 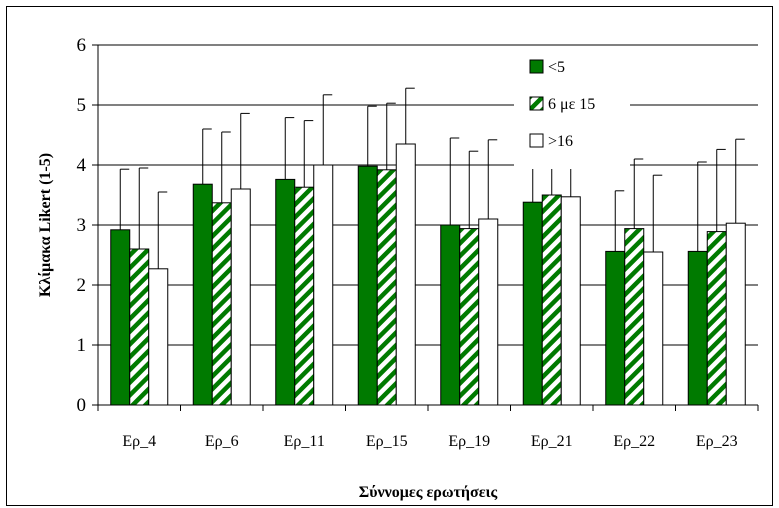 What do you see at coordinates (45, 225) in the screenshot?
I see `y-axis-label: Κλίμακα Likert (1-5)` at bounding box center [45, 225].